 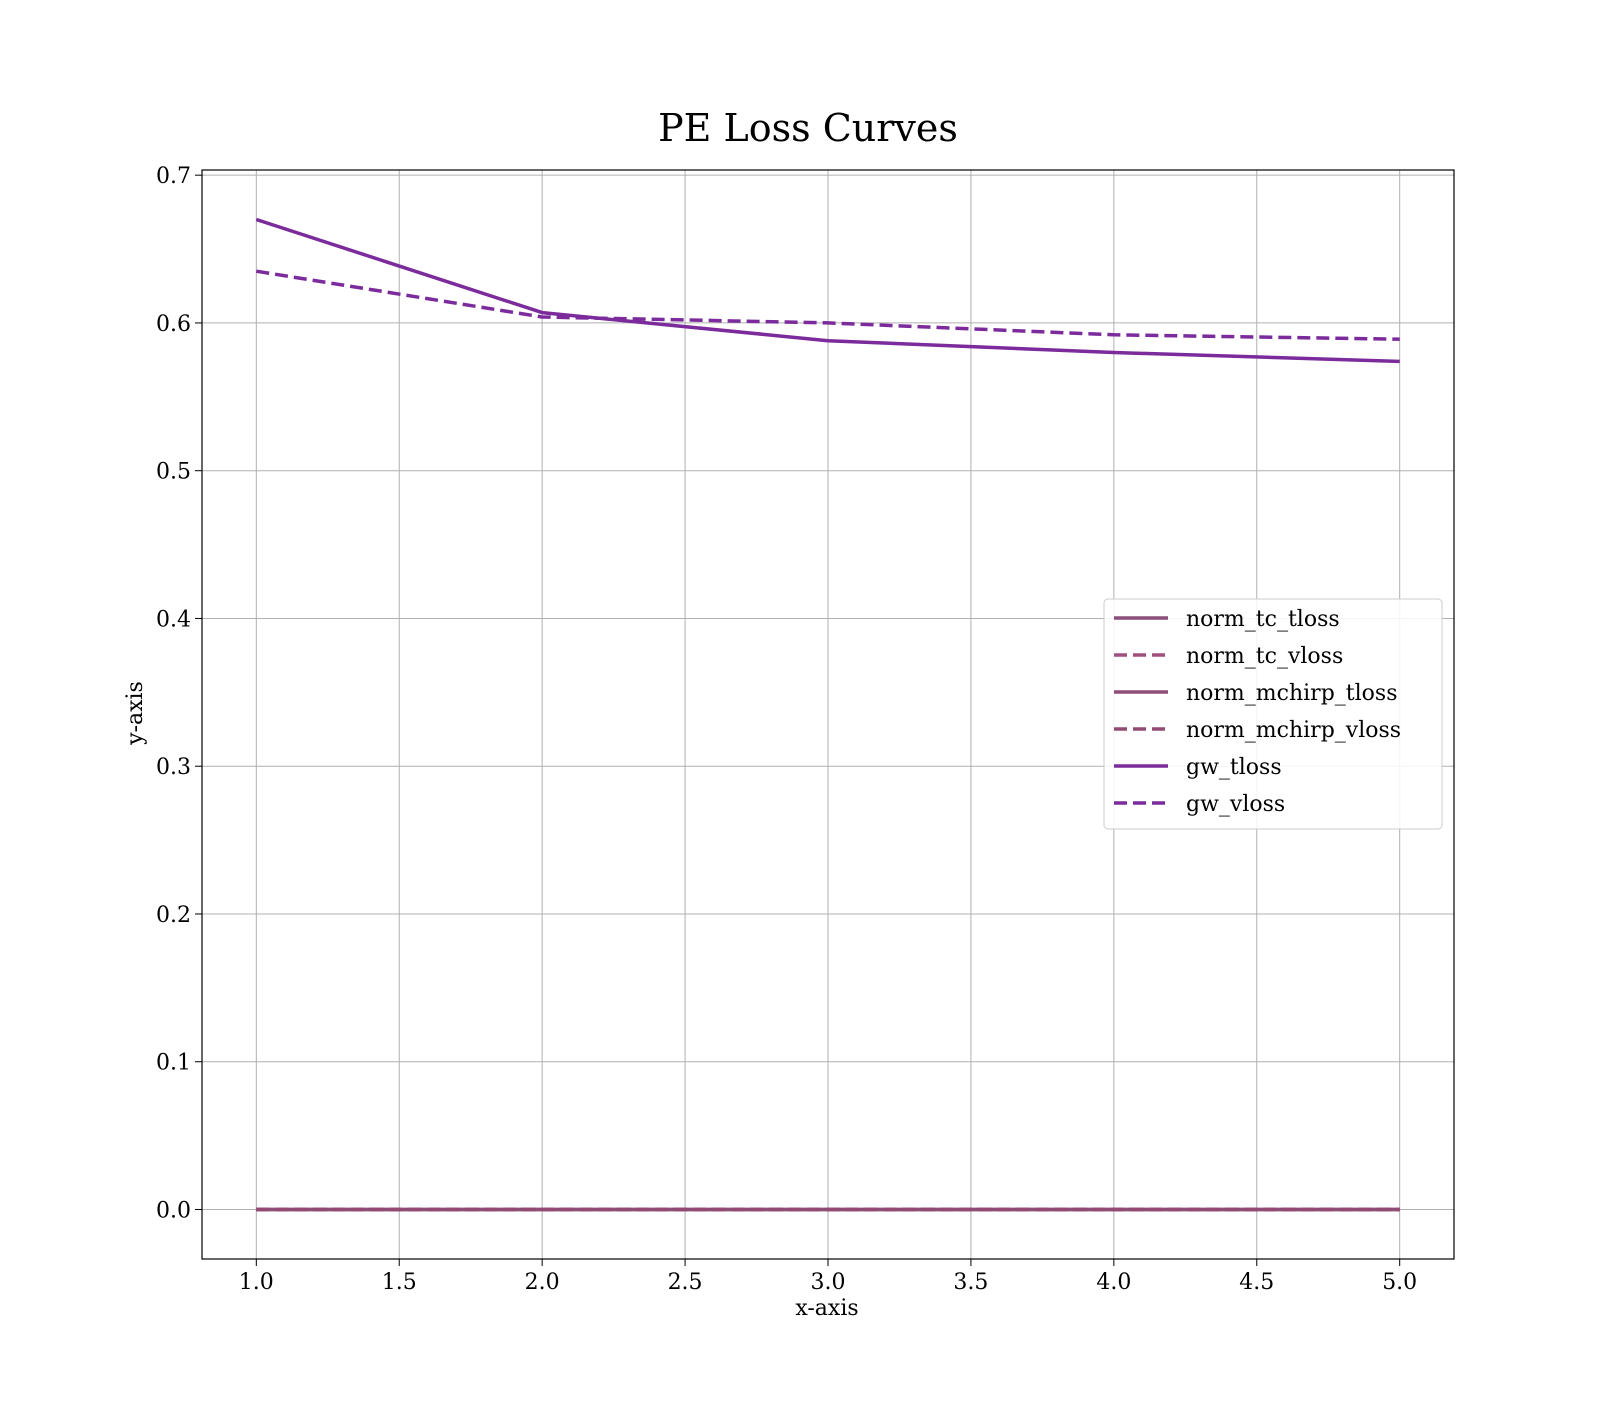 I want to click on x-tick-label: 2.5, so click(x=685, y=1282).